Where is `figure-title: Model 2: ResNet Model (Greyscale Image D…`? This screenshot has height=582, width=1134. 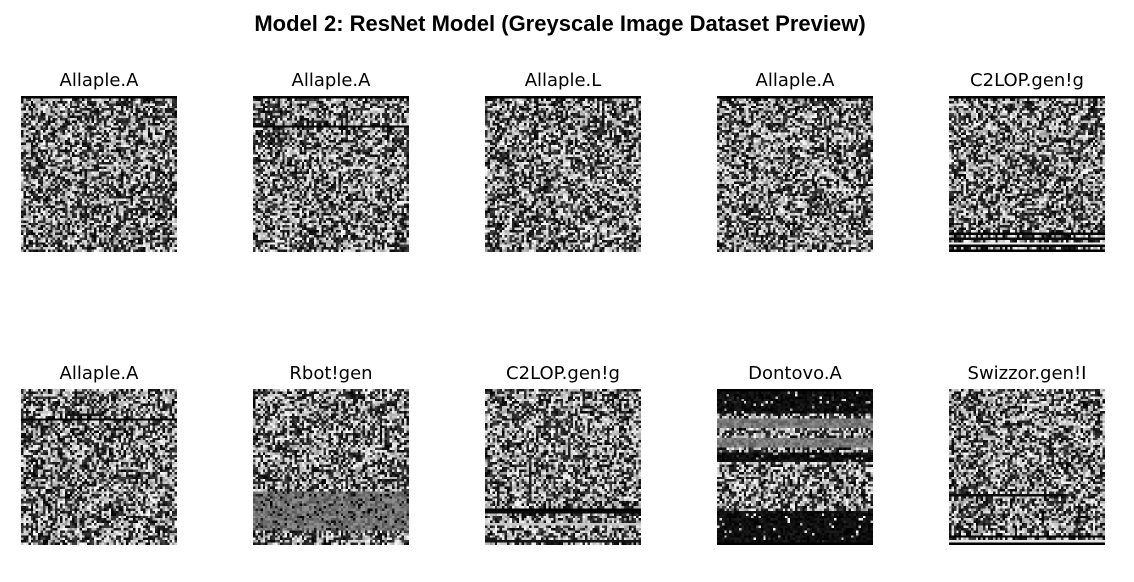 figure-title: Model 2: ResNet Model (Greyscale Image D… is located at coordinates (560, 23).